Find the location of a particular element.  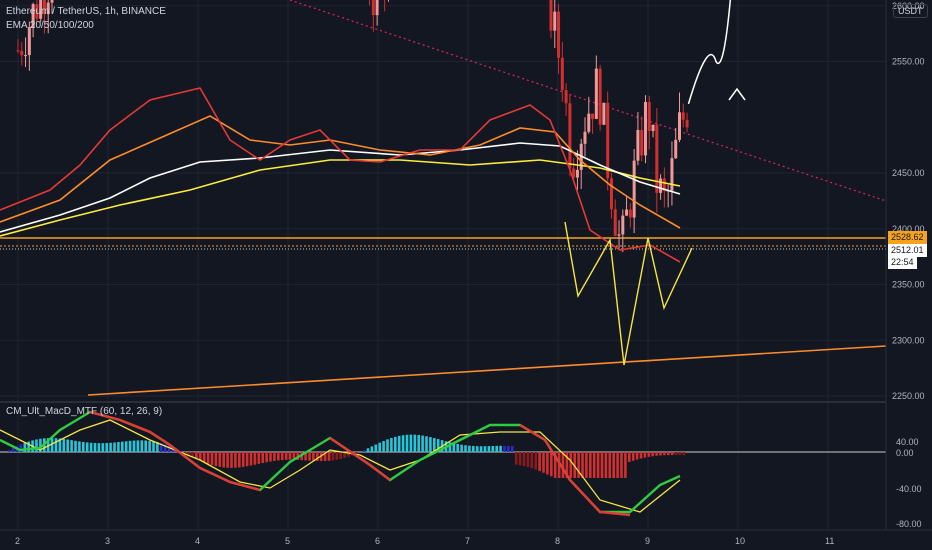

inverse-head-shoulders-pattern is located at coordinates (628, 293).